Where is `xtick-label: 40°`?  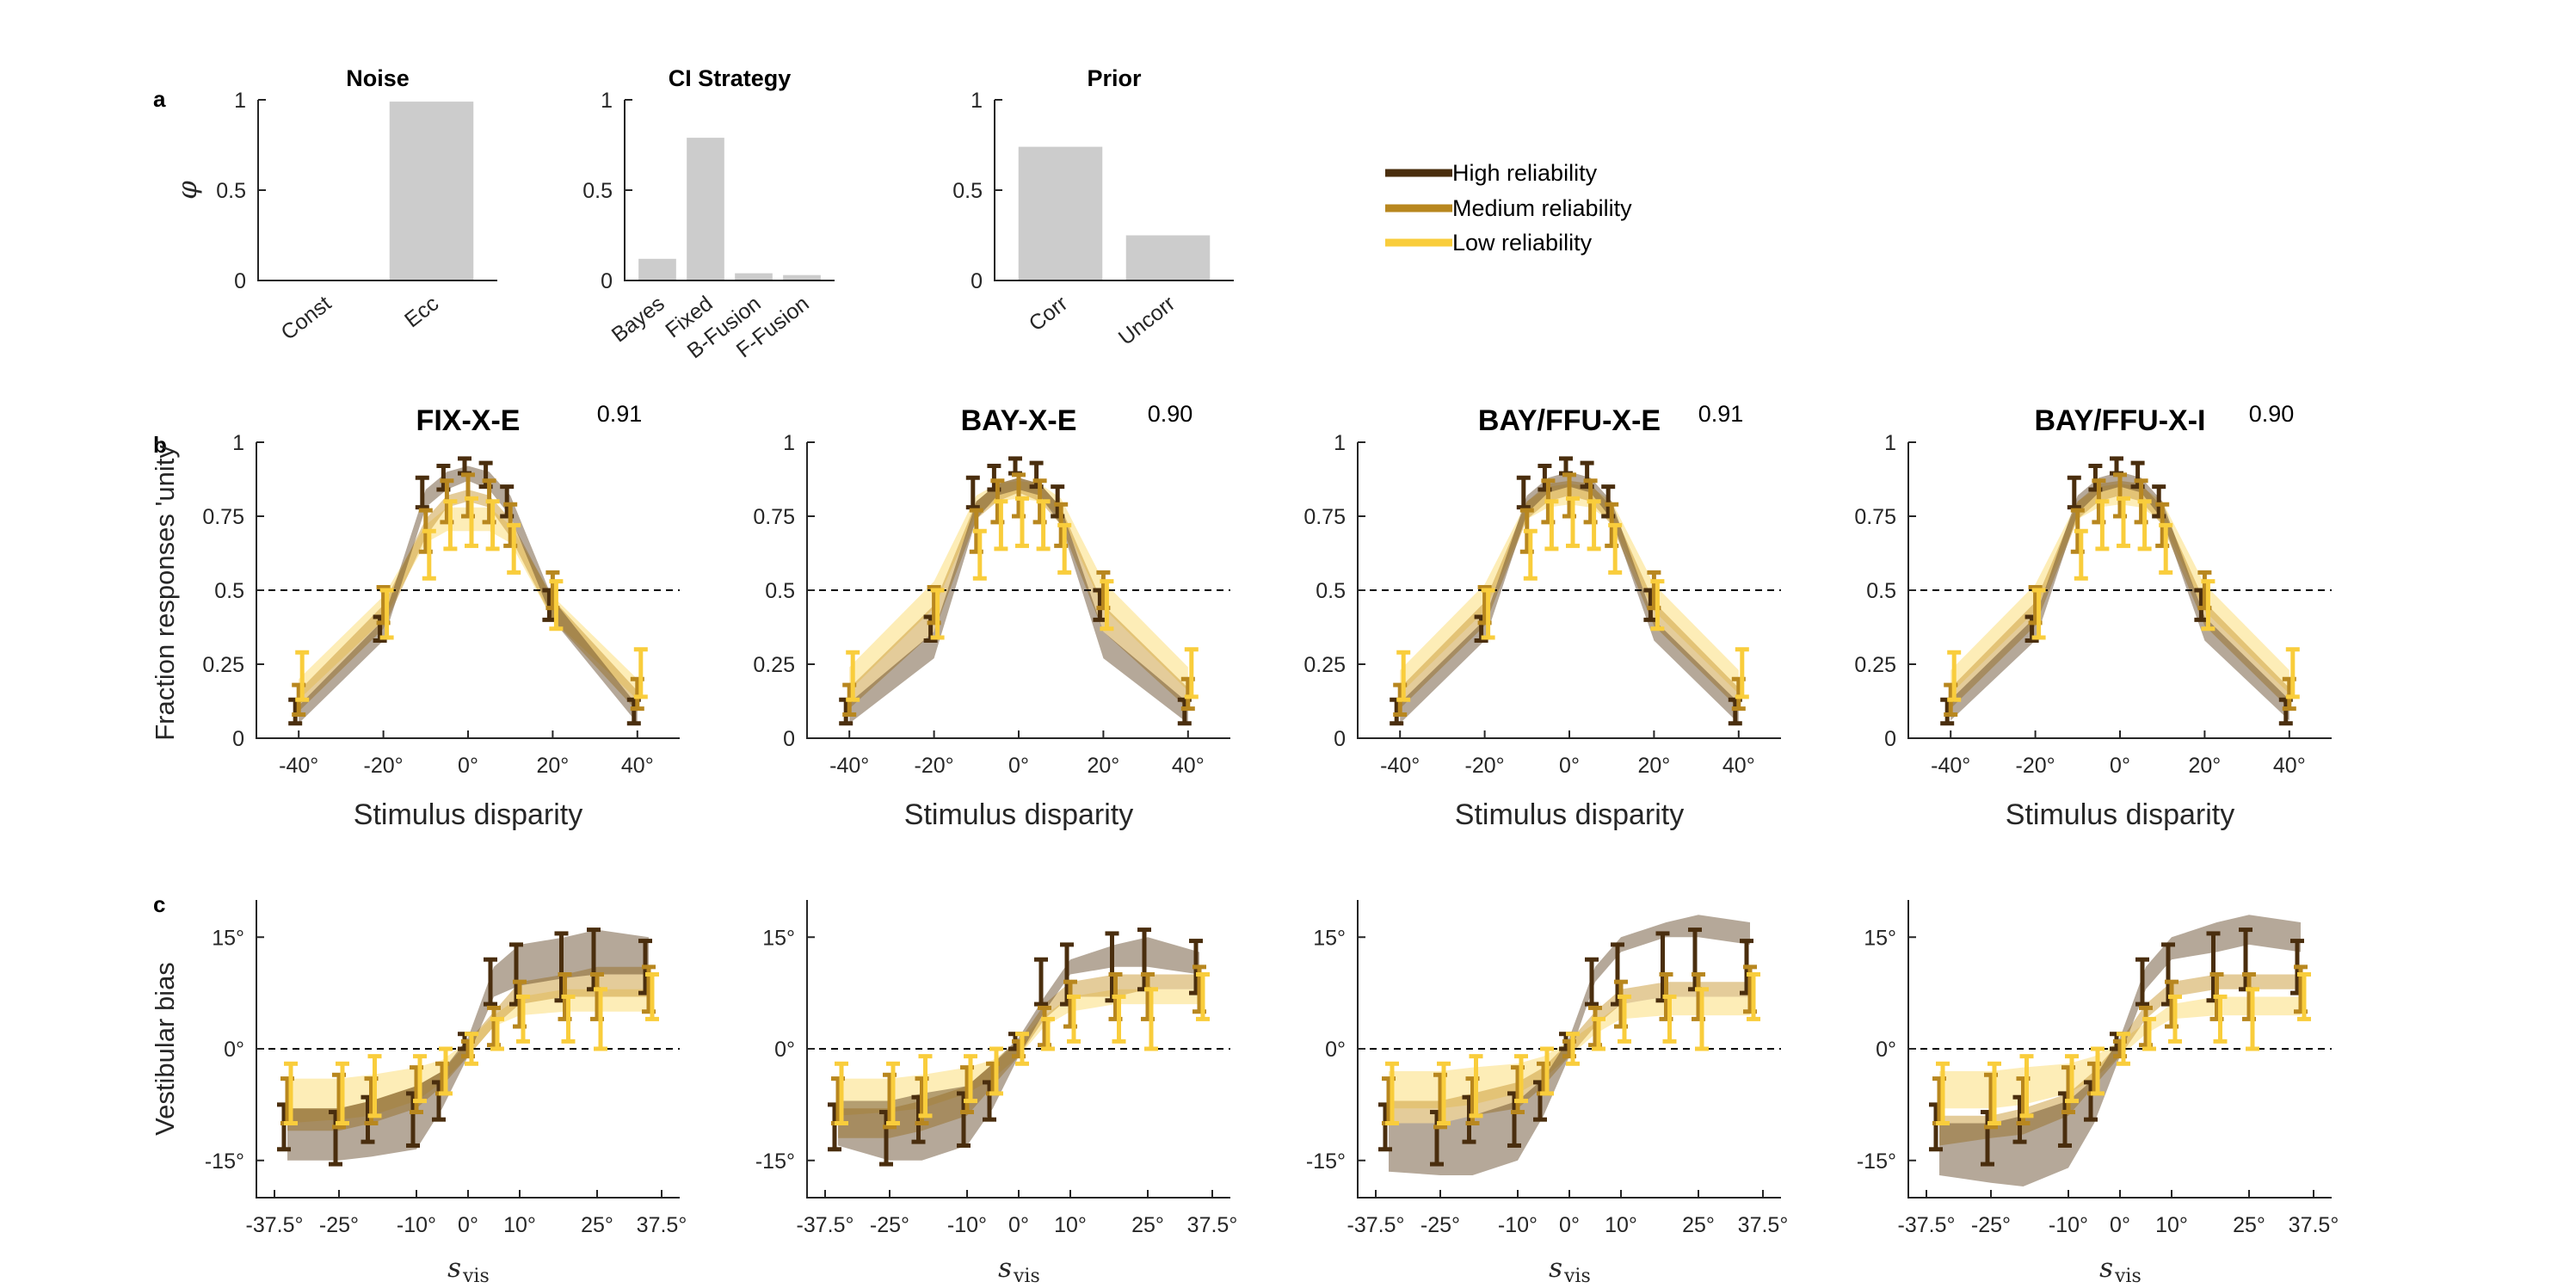
xtick-label: 40° is located at coordinates (1738, 766).